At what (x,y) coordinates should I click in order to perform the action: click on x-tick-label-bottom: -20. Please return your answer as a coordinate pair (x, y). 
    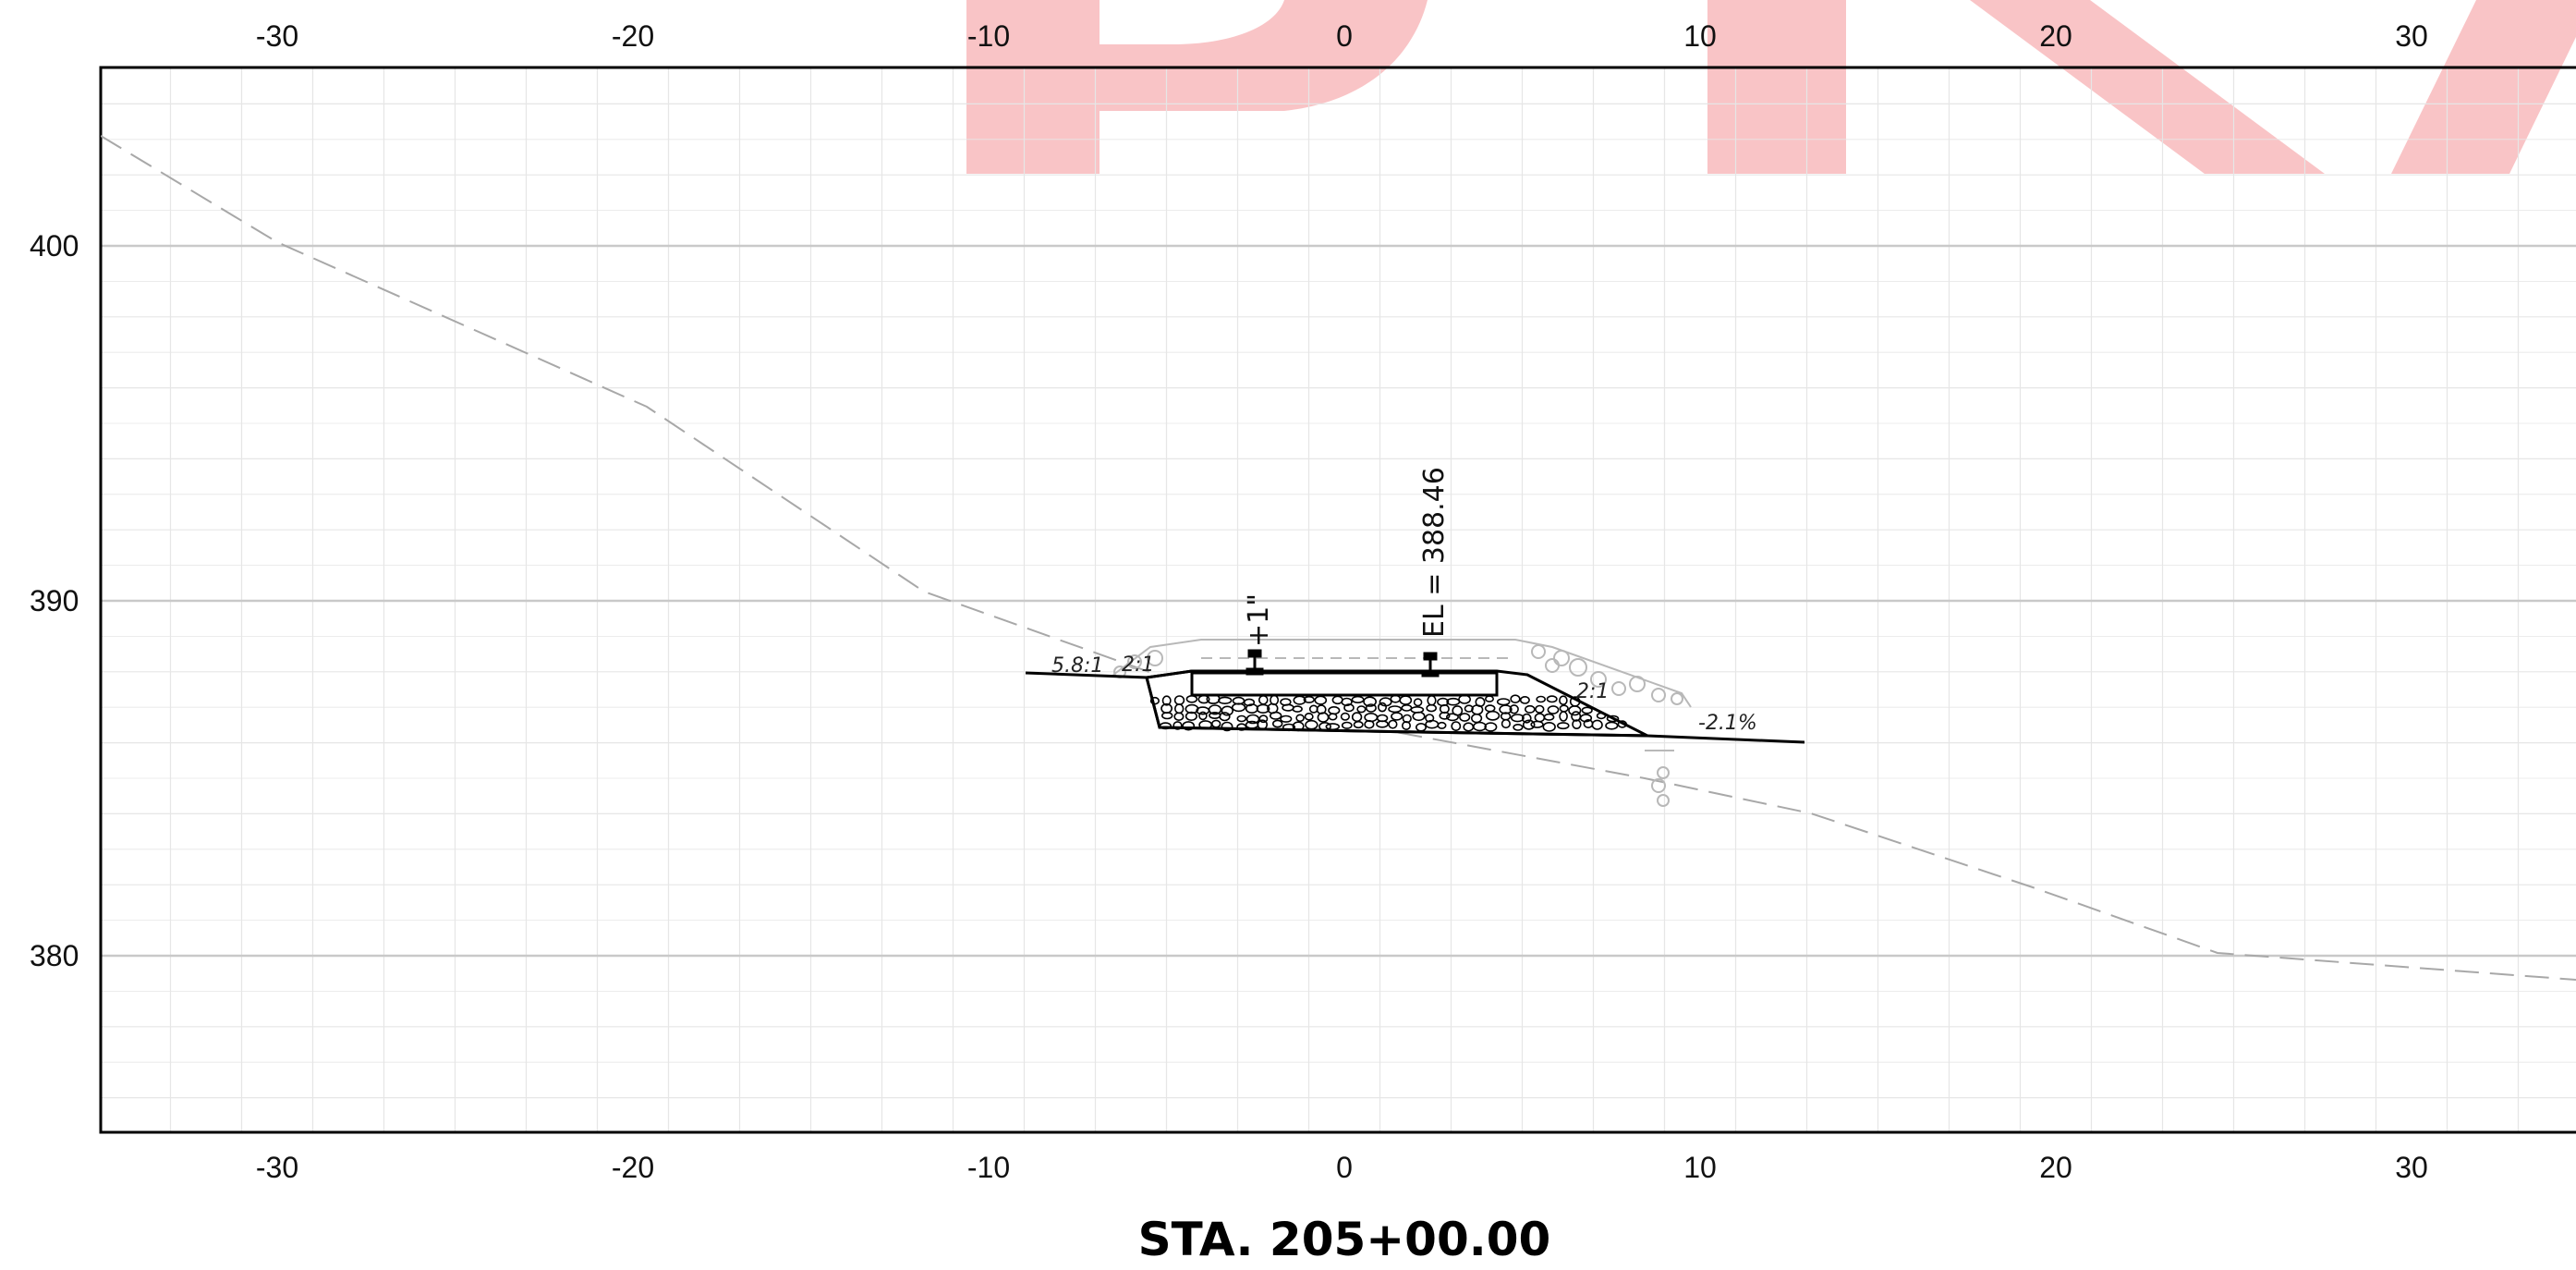
    Looking at the image, I should click on (633, 1167).